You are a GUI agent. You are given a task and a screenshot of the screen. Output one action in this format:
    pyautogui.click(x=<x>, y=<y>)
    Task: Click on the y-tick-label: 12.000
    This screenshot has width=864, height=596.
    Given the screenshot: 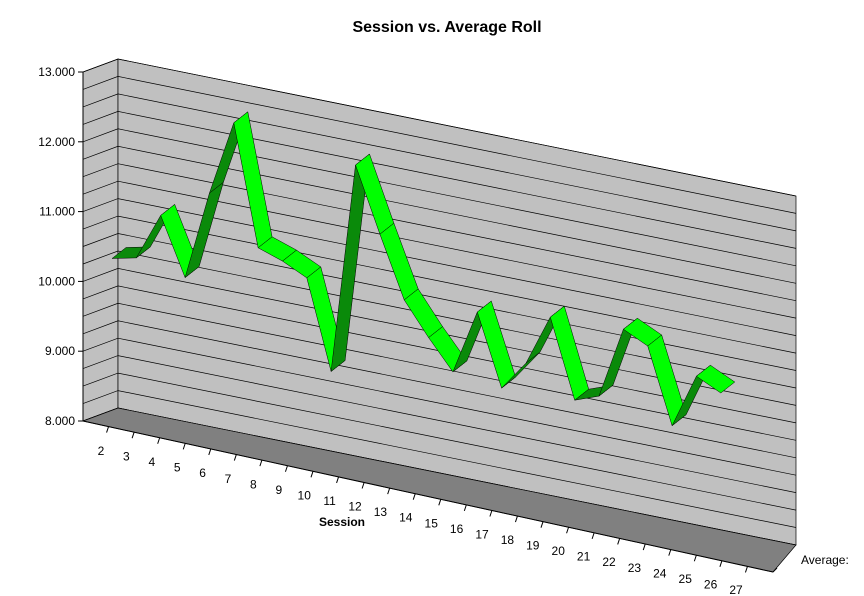 What is the action you would take?
    pyautogui.click(x=56, y=142)
    